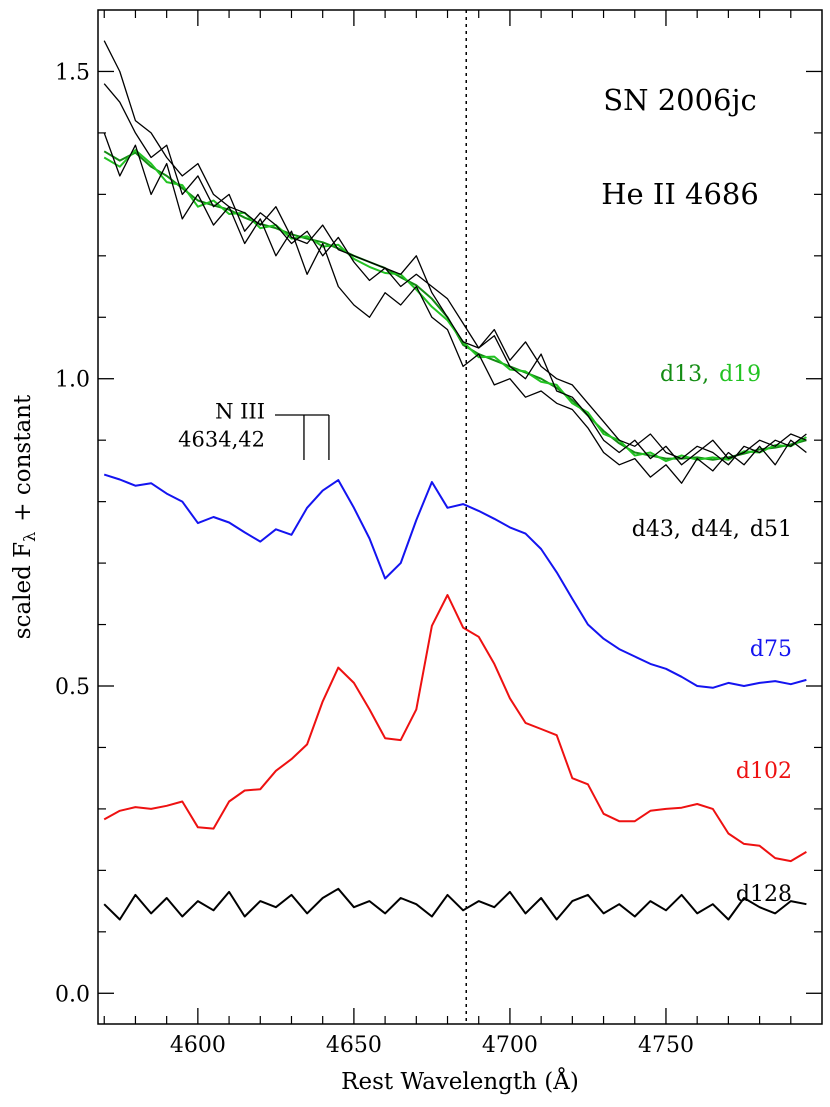  What do you see at coordinates (681, 374) in the screenshot?
I see `legend-entry: d13` at bounding box center [681, 374].